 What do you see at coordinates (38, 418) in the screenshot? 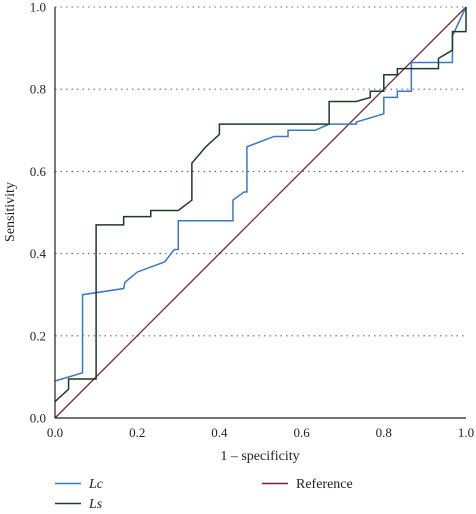
I see `y-tick-label-0: 0.0` at bounding box center [38, 418].